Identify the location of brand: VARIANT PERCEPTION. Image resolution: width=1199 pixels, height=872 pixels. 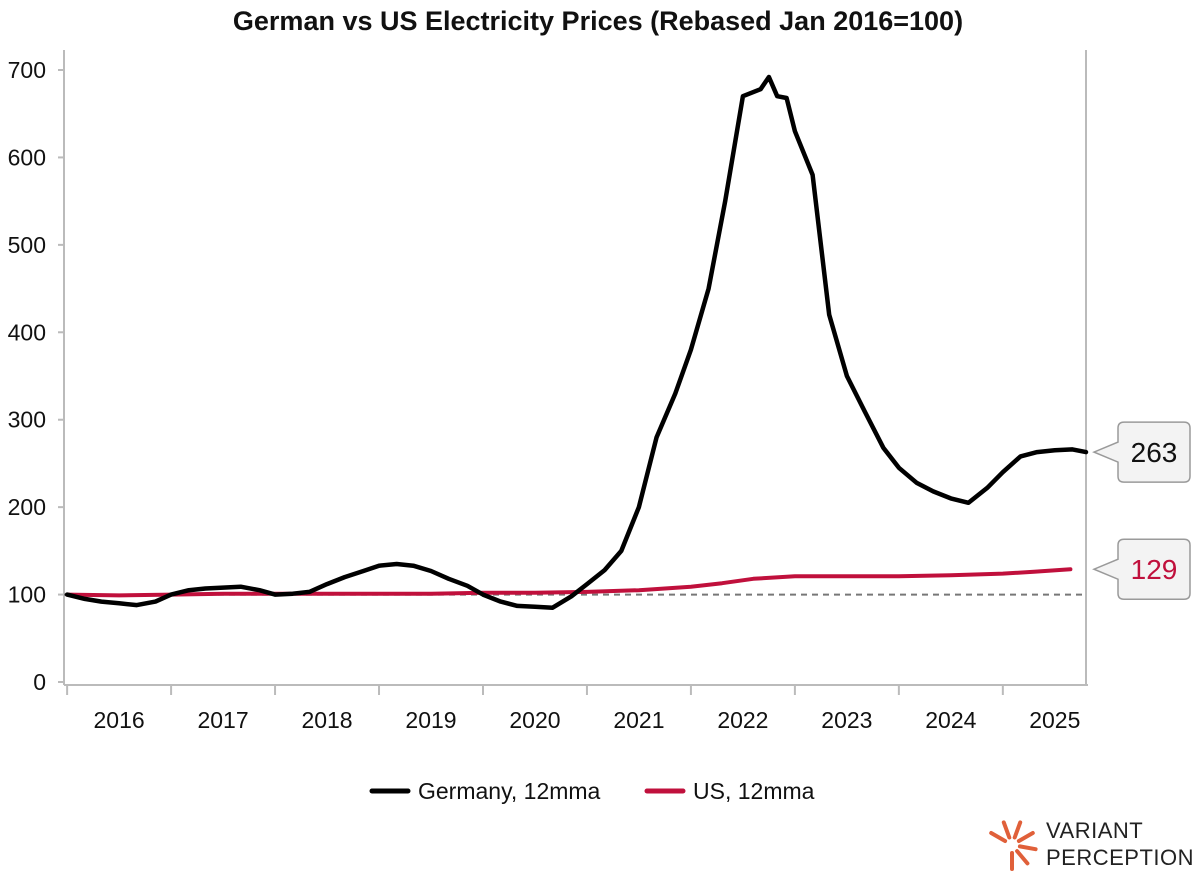
(1091, 844).